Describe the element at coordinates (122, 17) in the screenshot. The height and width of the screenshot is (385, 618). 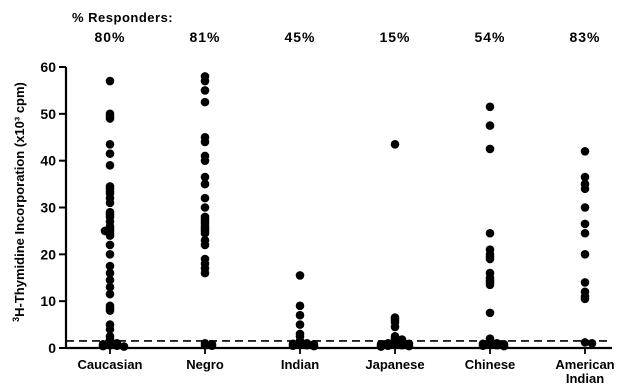
I see `responders-header: % Responders:` at that location.